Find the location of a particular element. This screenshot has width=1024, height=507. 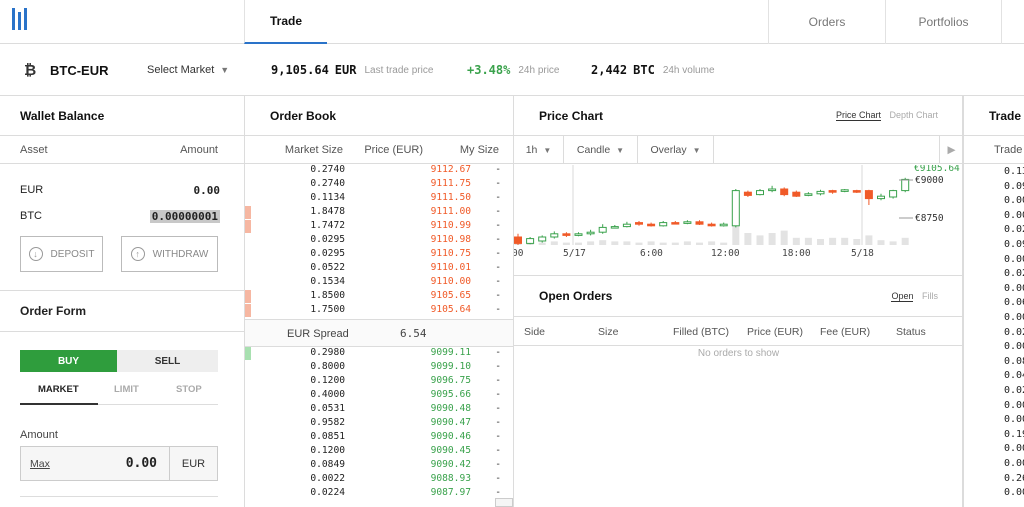

arrow-down-icon: ↓ is located at coordinates (35, 254).